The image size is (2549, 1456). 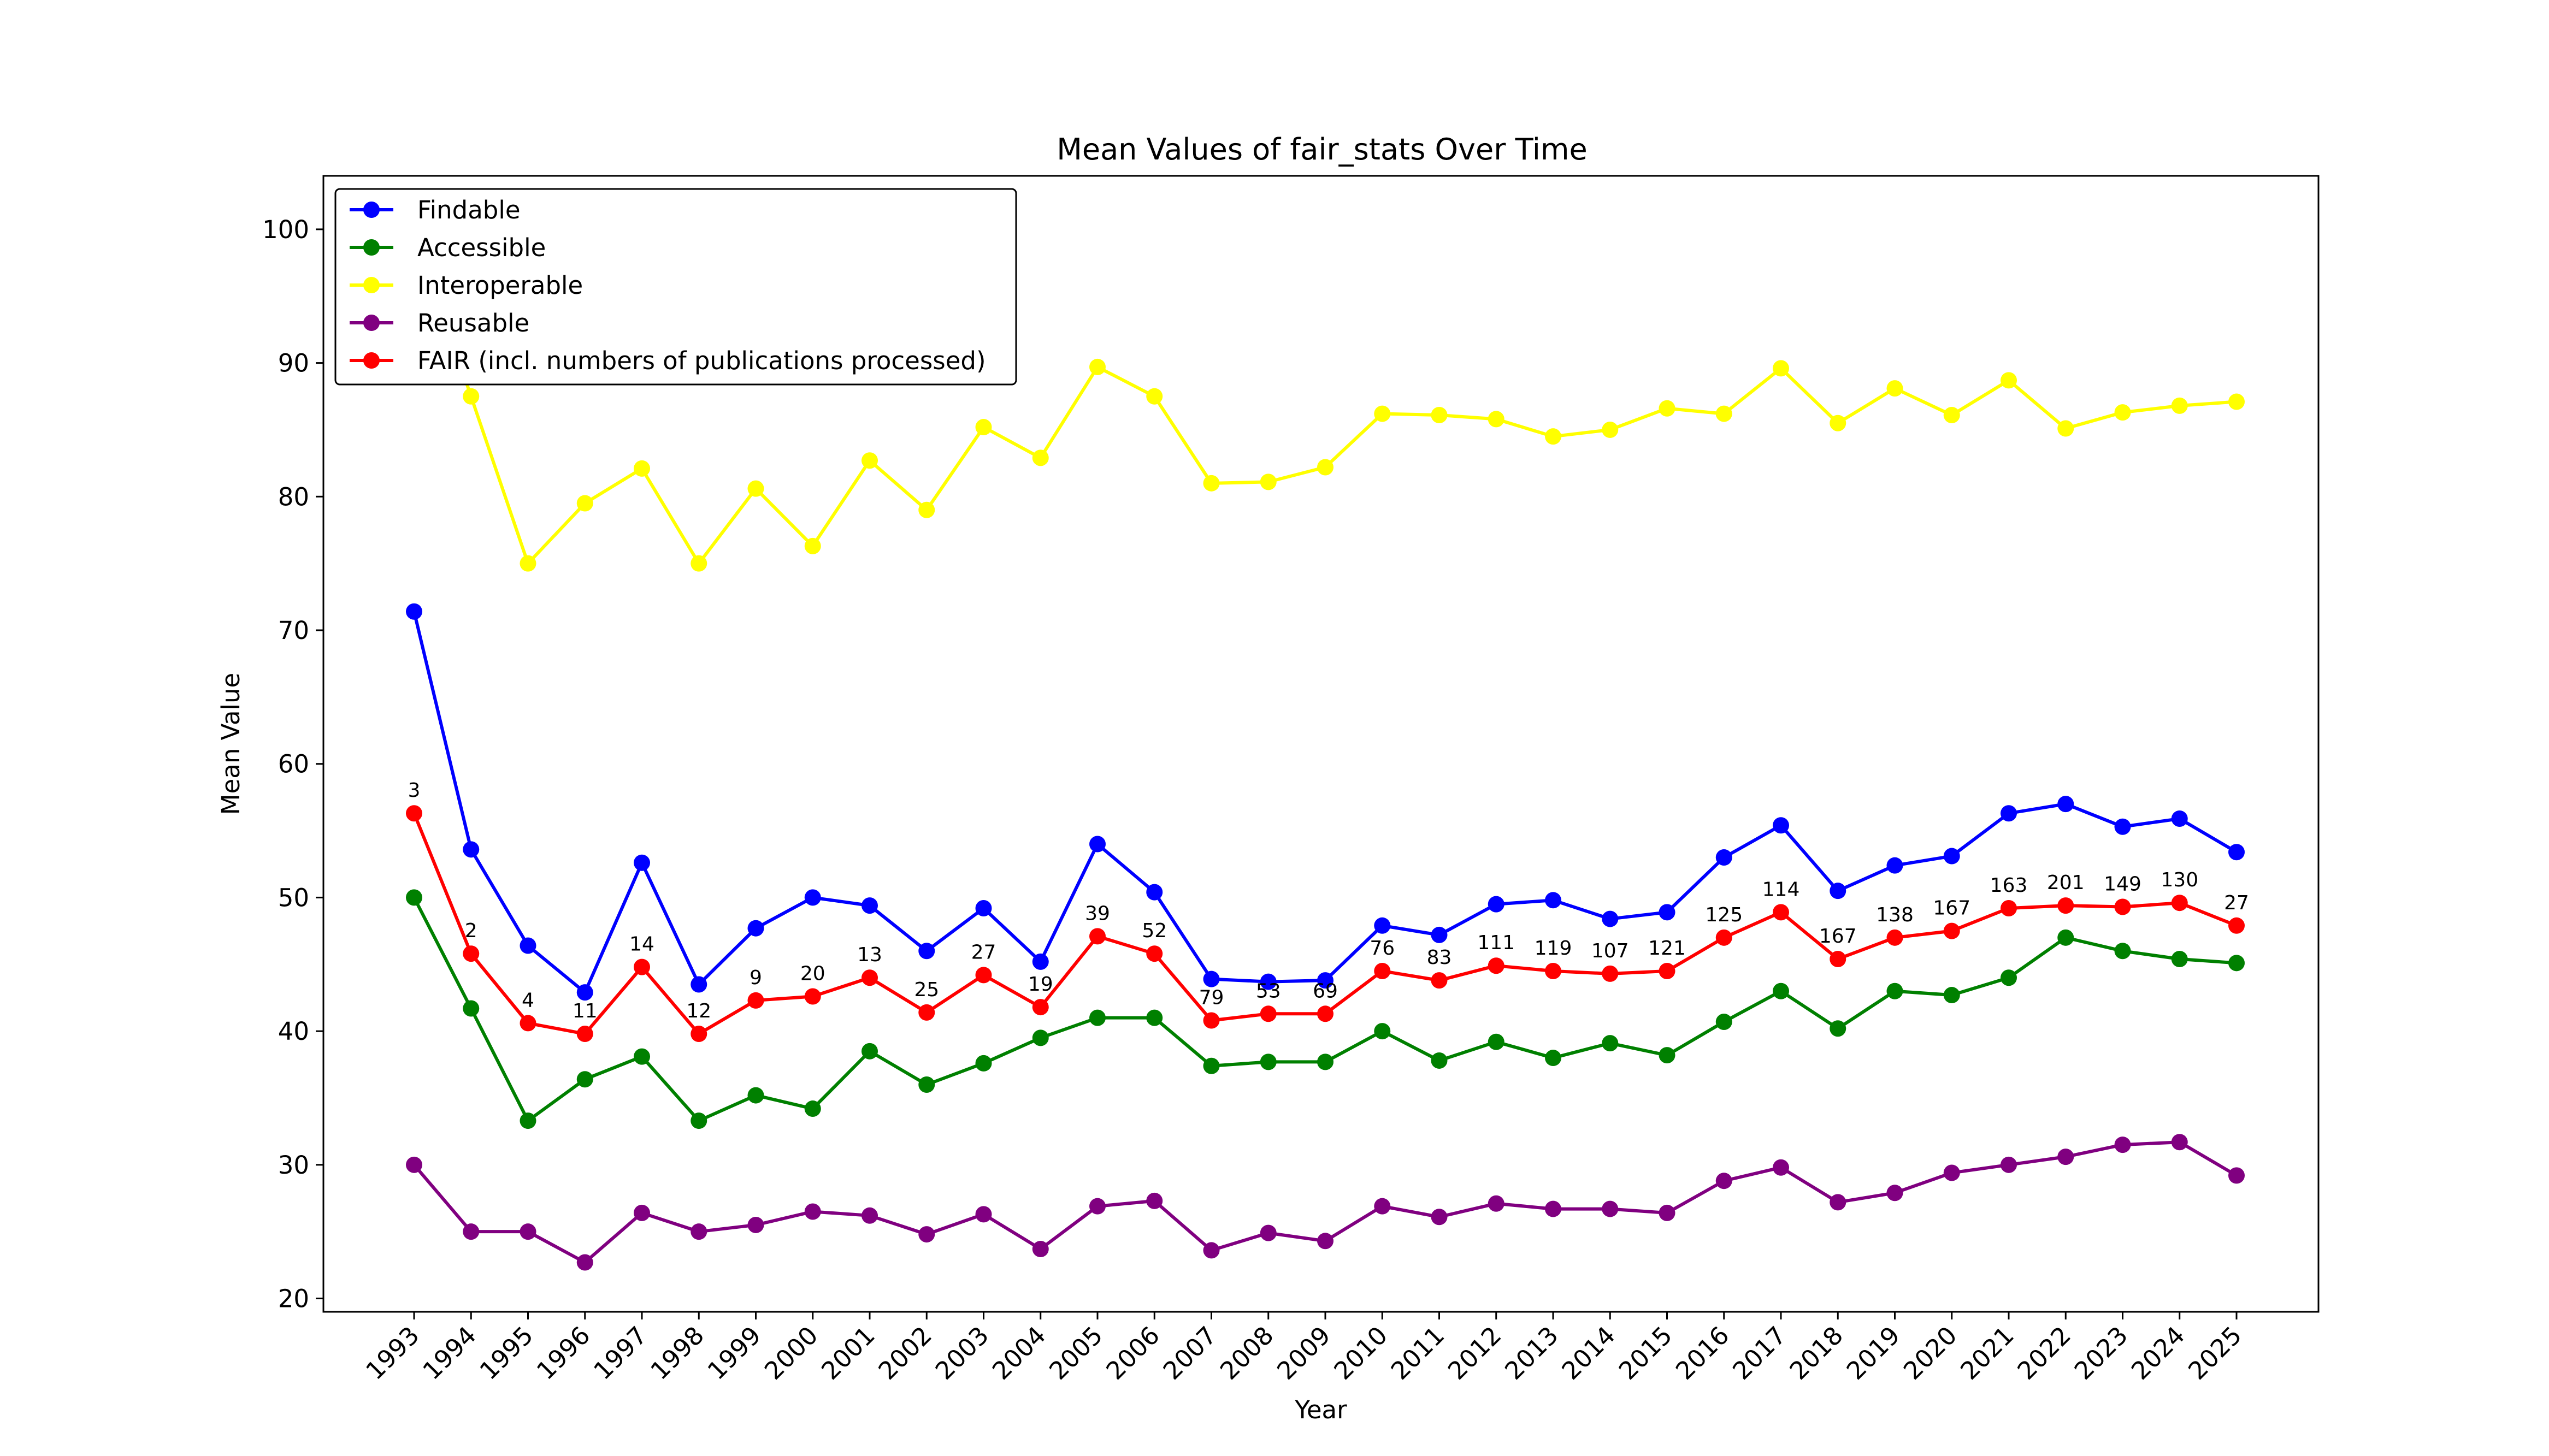 What do you see at coordinates (231, 744) in the screenshot?
I see `y-axis-title: Mean Value` at bounding box center [231, 744].